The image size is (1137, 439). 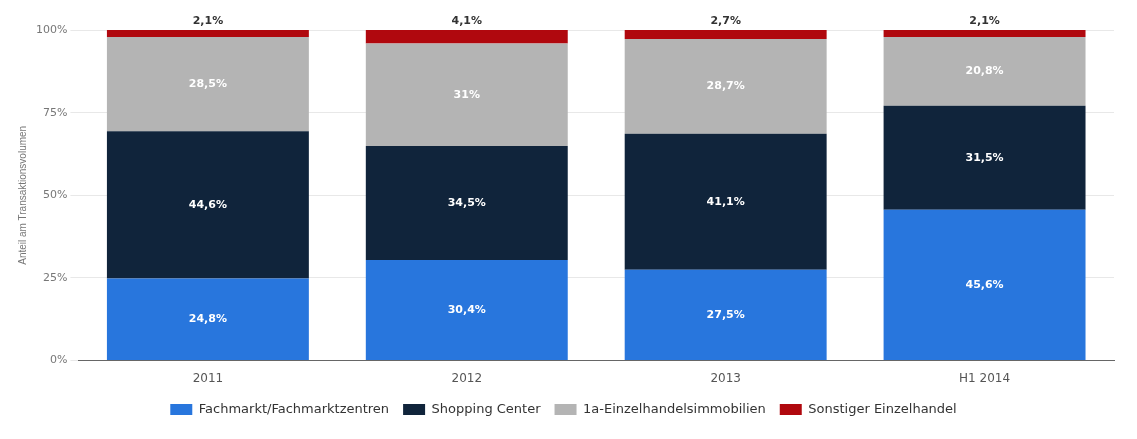 I want to click on data-label: 31%, so click(x=466, y=94).